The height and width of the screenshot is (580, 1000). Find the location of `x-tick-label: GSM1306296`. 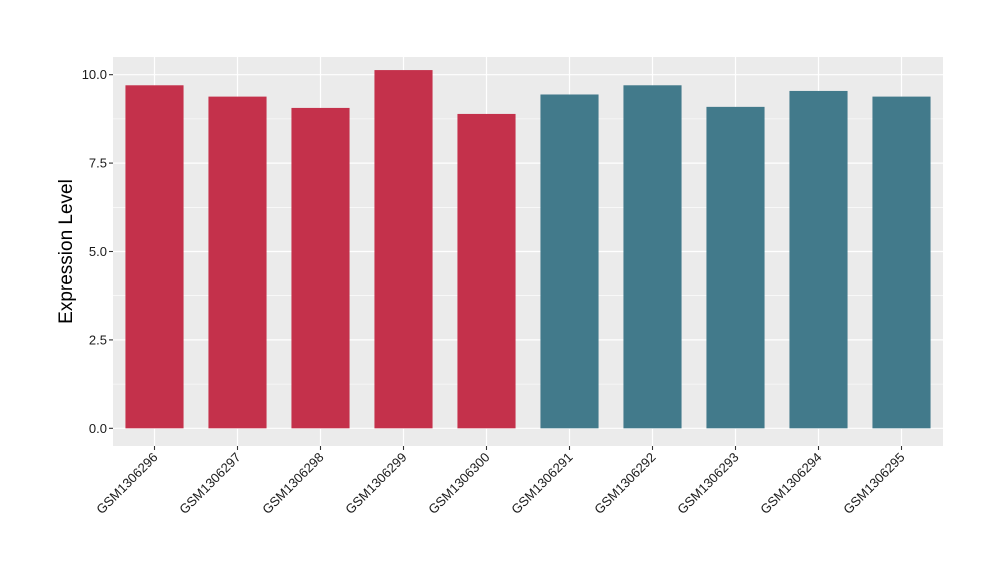

x-tick-label: GSM1306296 is located at coordinates (126, 483).